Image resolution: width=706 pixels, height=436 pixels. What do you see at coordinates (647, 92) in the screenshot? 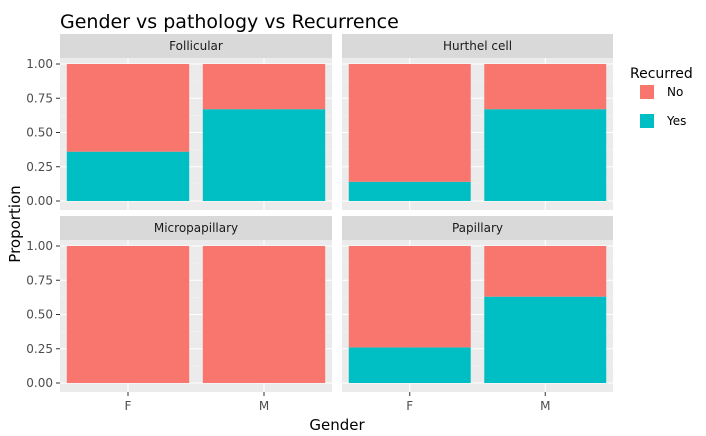
I see `legend-key-no` at bounding box center [647, 92].